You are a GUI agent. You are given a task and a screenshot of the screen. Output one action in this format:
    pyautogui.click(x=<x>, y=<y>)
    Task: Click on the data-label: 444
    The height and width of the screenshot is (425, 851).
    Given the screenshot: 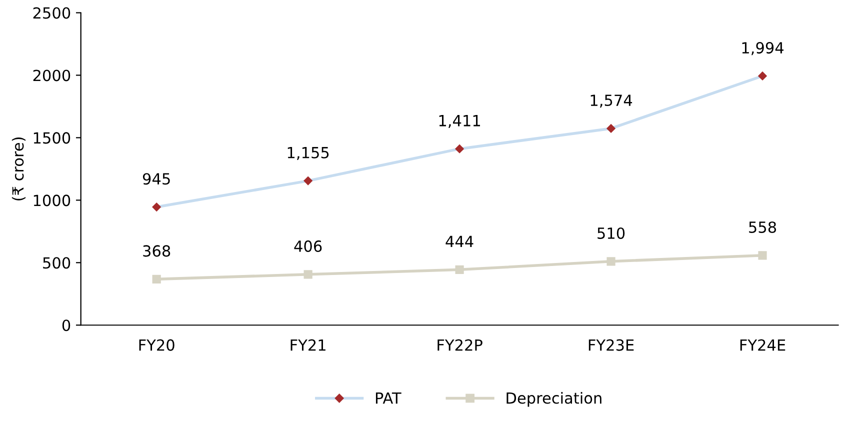 What is the action you would take?
    pyautogui.click(x=460, y=242)
    